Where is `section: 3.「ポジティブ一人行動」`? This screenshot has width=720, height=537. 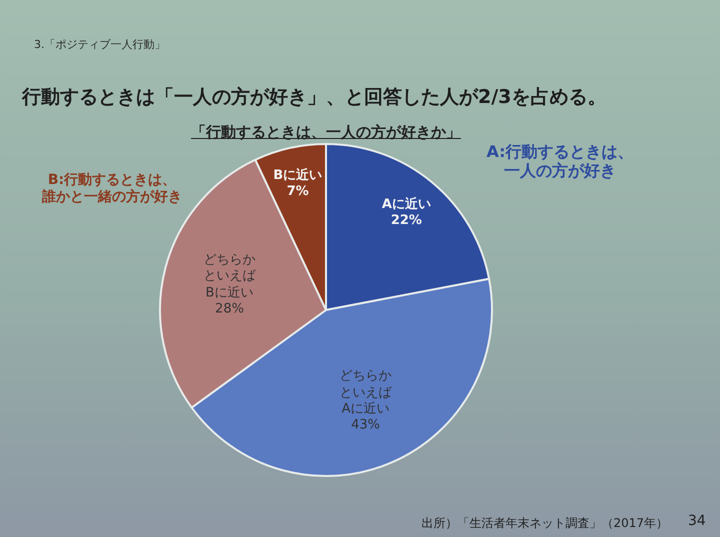
section: 3.「ポジティブ一人行動」 is located at coordinates (100, 45).